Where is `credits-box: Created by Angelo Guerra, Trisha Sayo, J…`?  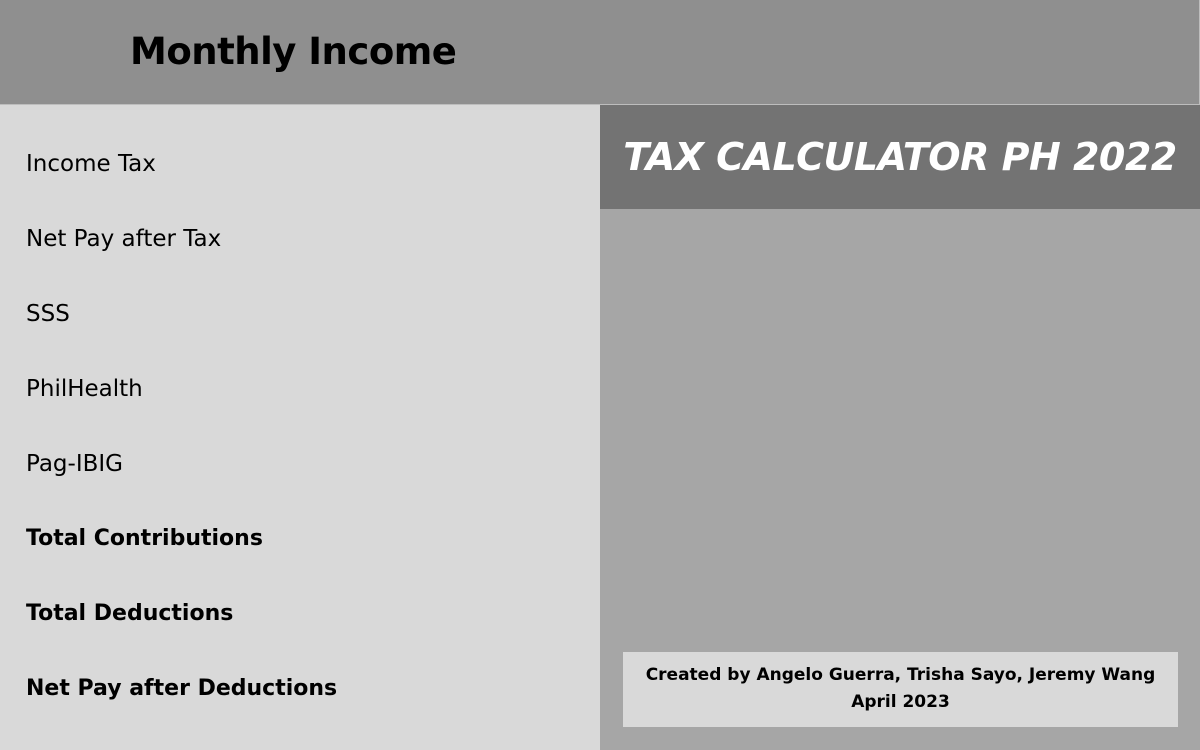 credits-box: Created by Angelo Guerra, Trisha Sayo, J… is located at coordinates (900, 689).